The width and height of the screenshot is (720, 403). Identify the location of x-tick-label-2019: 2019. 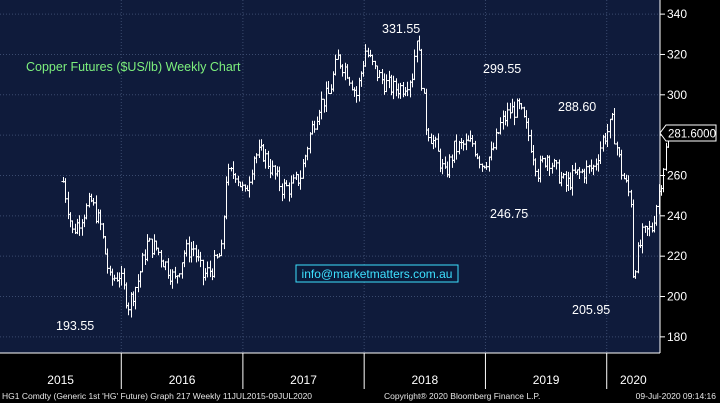
(546, 380).